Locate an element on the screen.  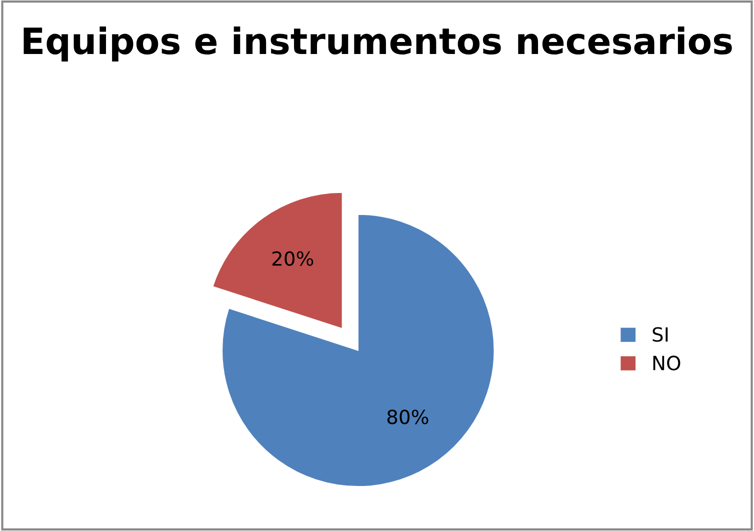
chart-title: Equipos e instrumentos necesarios is located at coordinates (378, 44).